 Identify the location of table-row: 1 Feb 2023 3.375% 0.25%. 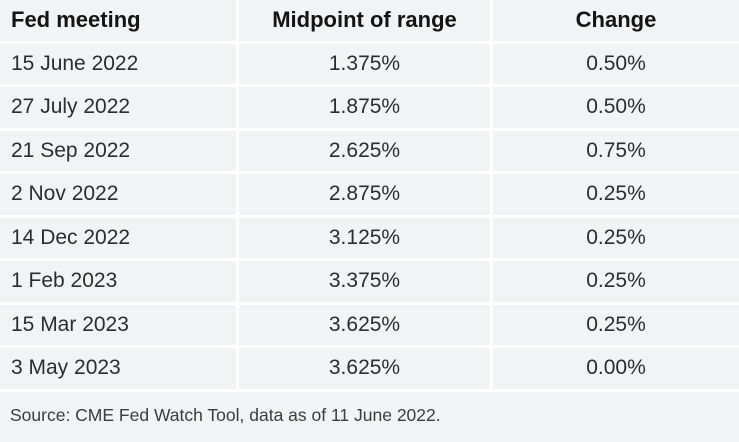
(369, 283).